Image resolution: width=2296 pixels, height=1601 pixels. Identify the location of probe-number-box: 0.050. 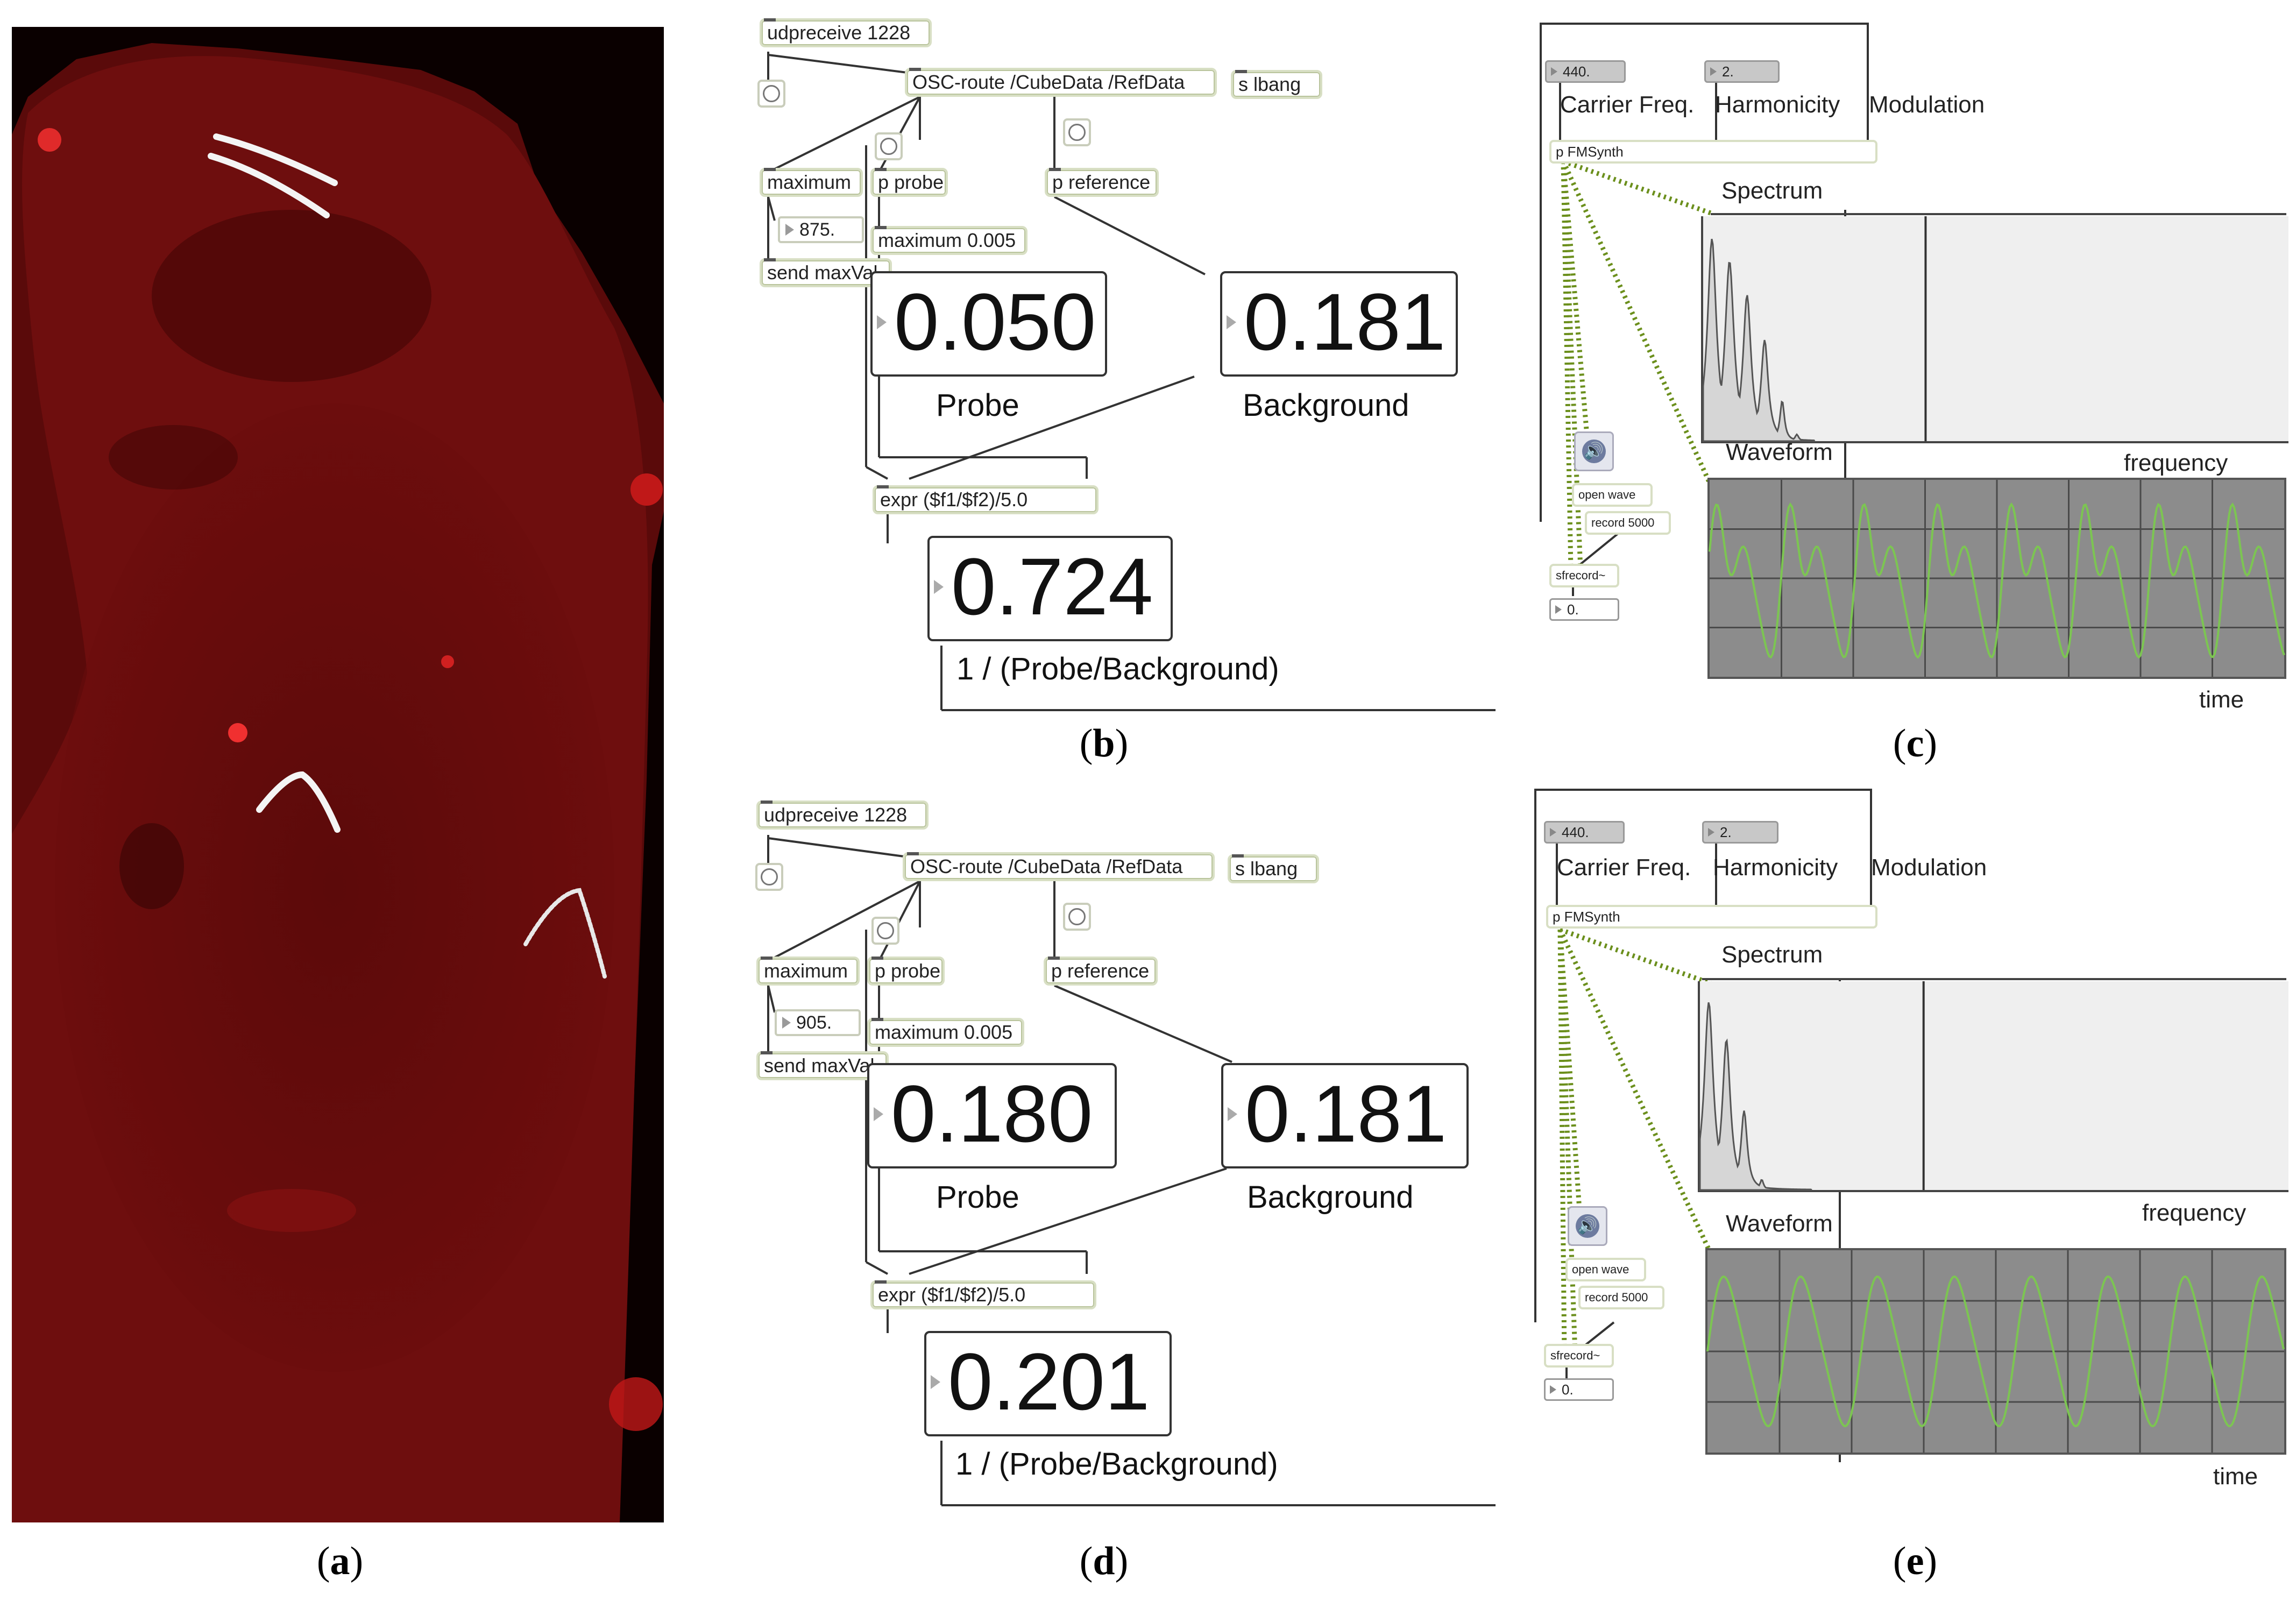
(988, 324).